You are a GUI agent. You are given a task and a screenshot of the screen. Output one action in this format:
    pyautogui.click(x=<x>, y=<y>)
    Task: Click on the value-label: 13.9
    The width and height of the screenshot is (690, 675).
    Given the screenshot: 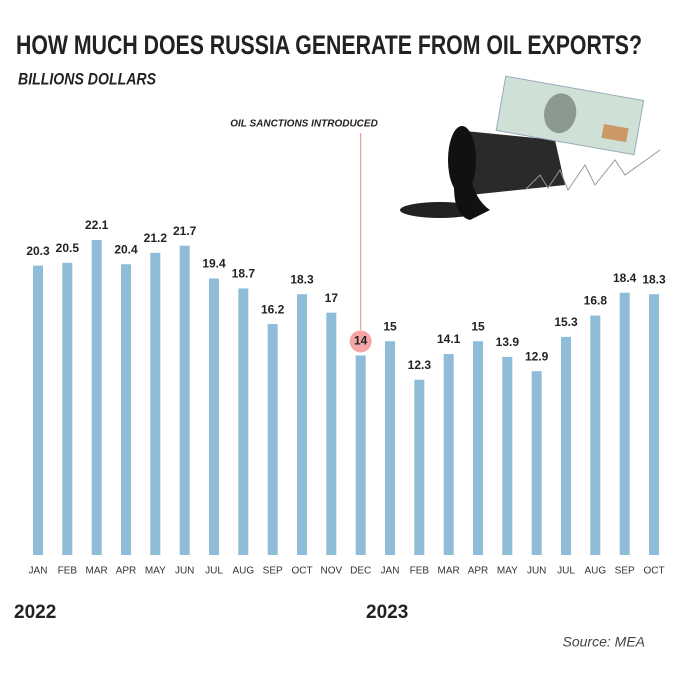 What is the action you would take?
    pyautogui.click(x=508, y=342)
    